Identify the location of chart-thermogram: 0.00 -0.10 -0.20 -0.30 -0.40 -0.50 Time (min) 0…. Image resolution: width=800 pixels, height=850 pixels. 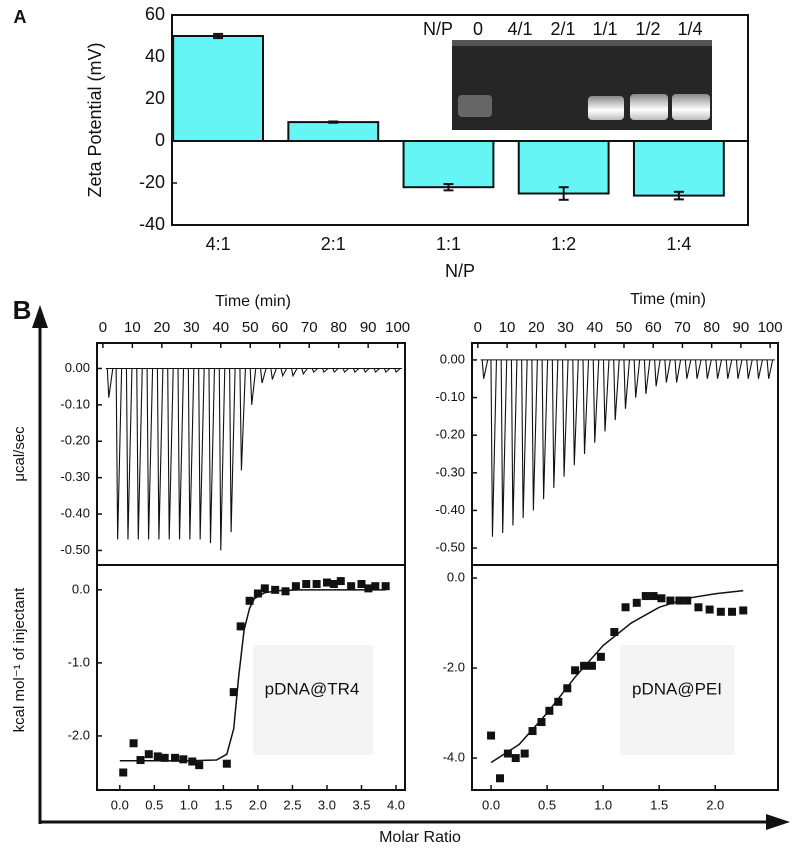
(609, 428).